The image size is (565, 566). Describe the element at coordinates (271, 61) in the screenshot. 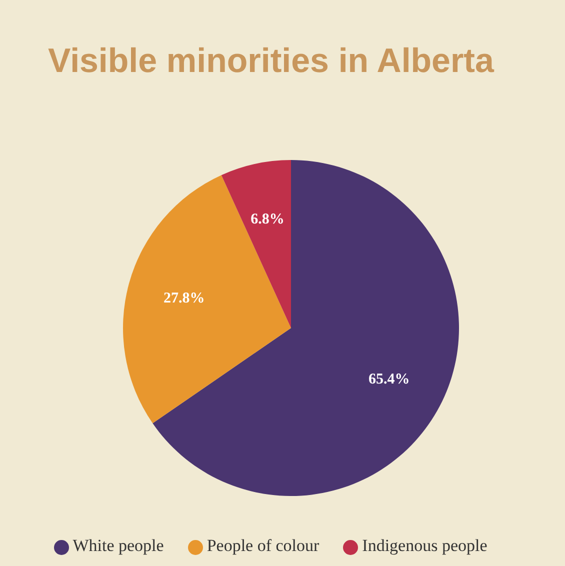

I see `chart-title: Visible minorities in Alberta` at that location.